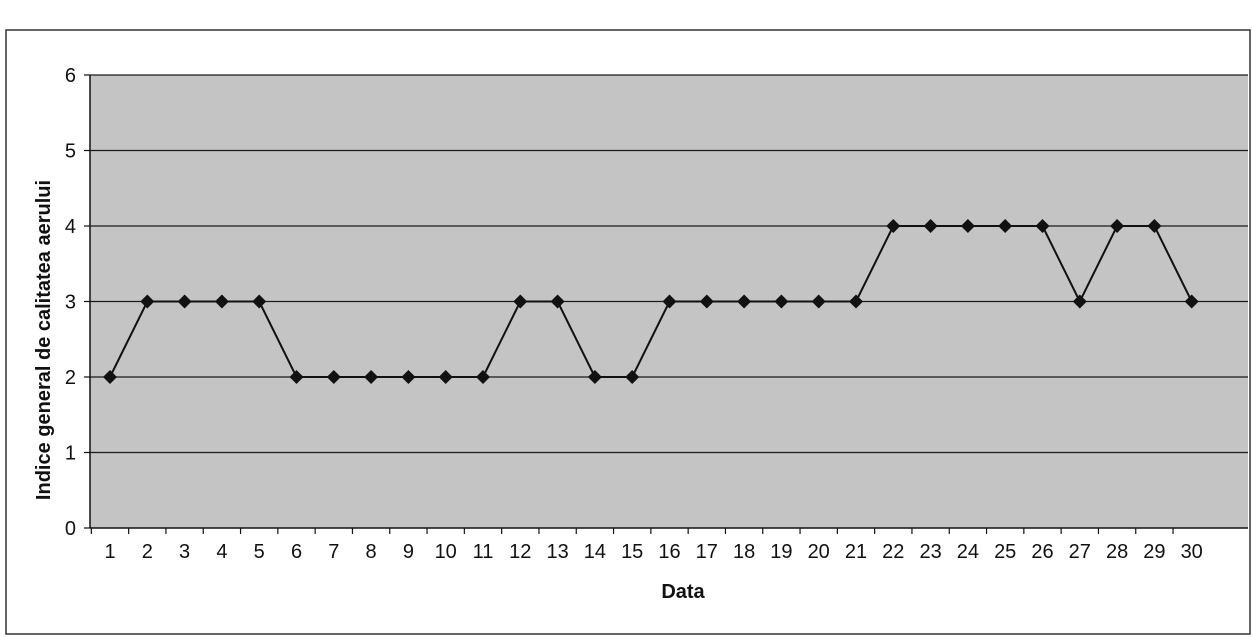 The image size is (1252, 637). What do you see at coordinates (1154, 552) in the screenshot?
I see `x-tick-label-29: 29` at bounding box center [1154, 552].